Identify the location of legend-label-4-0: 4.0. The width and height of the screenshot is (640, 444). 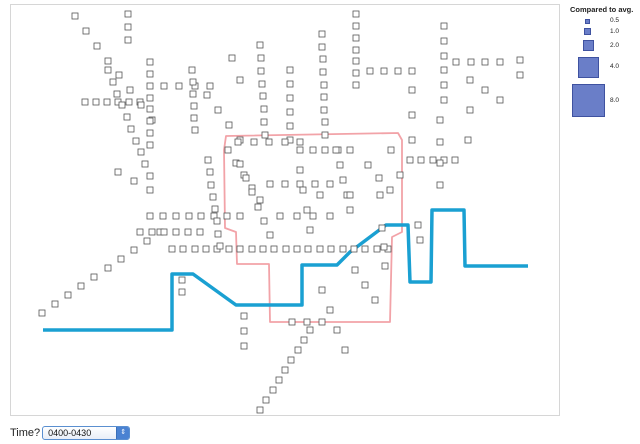
(614, 66).